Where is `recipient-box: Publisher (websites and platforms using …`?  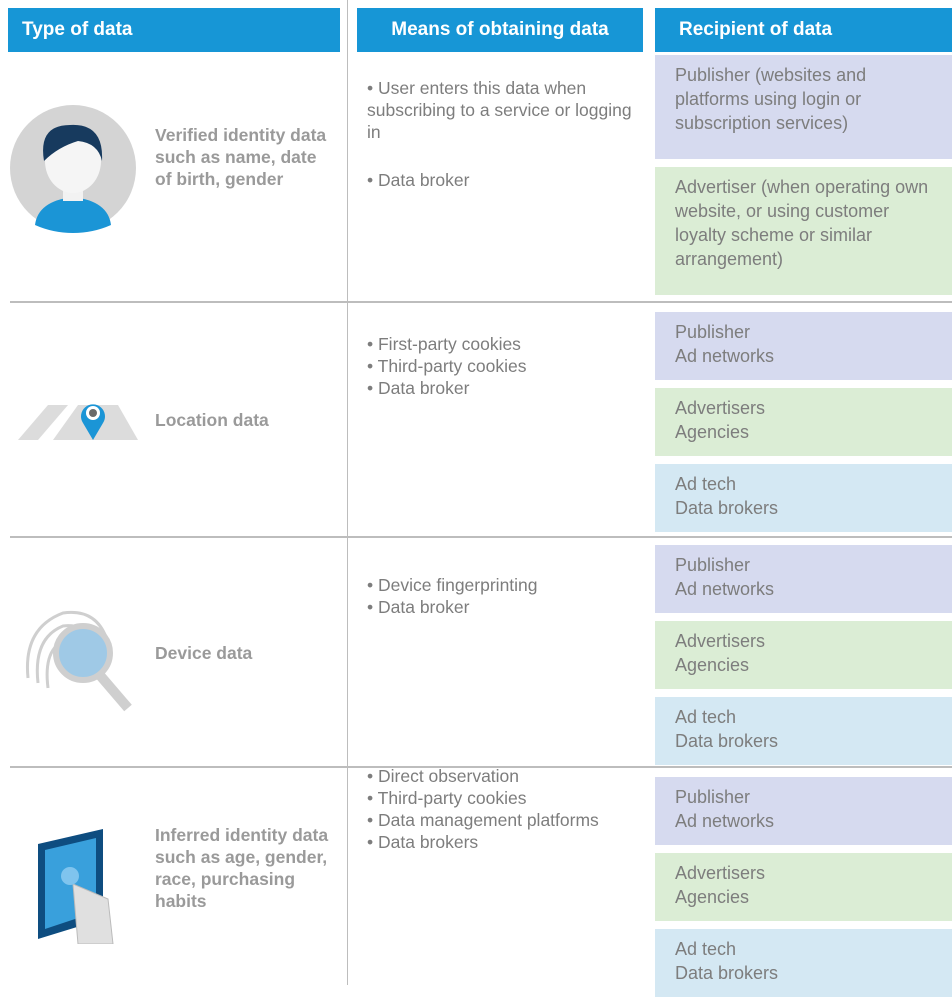 recipient-box: Publisher (websites and platforms using … is located at coordinates (803, 107).